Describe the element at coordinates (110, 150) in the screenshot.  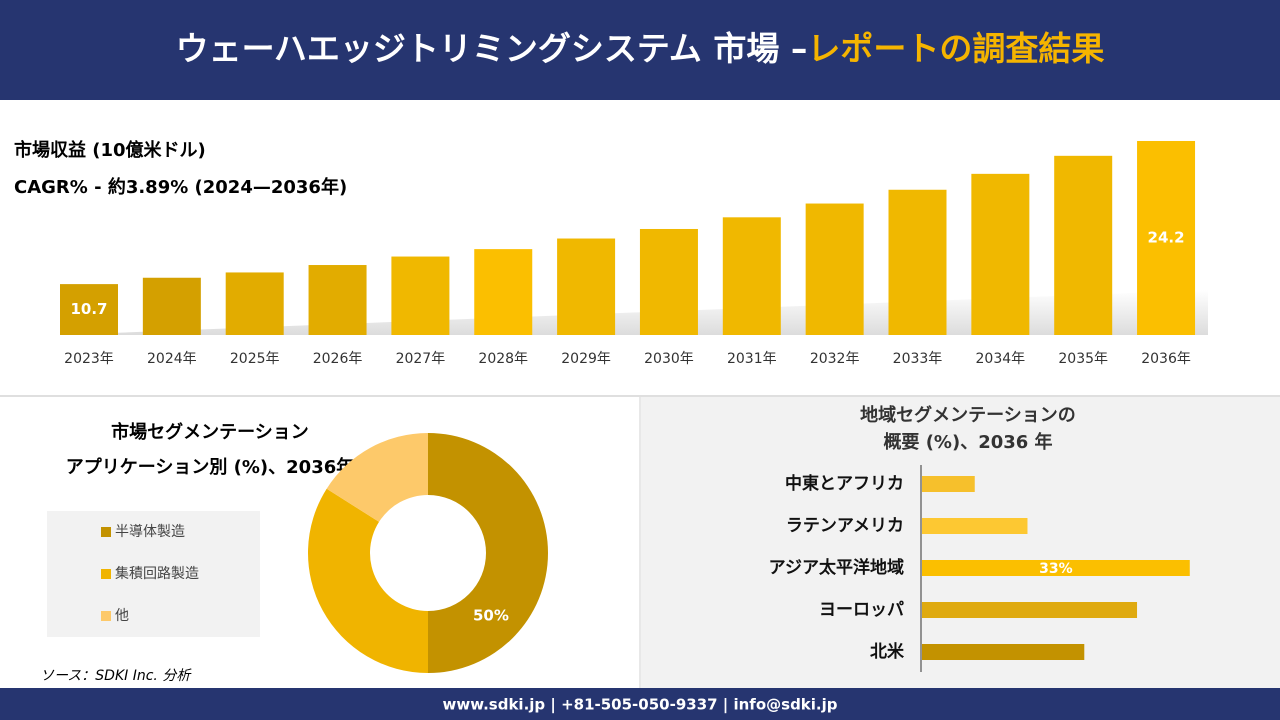
I see `subtitle: 市場収益 (10億米ドル)` at that location.